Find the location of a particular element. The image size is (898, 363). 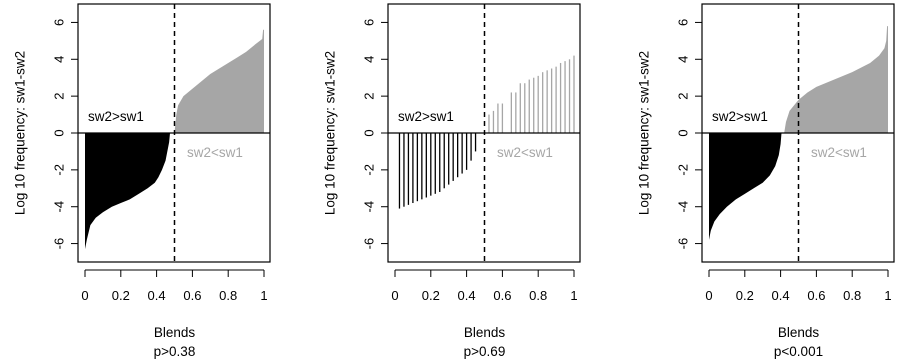

p-value-label: p<0.001 is located at coordinates (798, 351).